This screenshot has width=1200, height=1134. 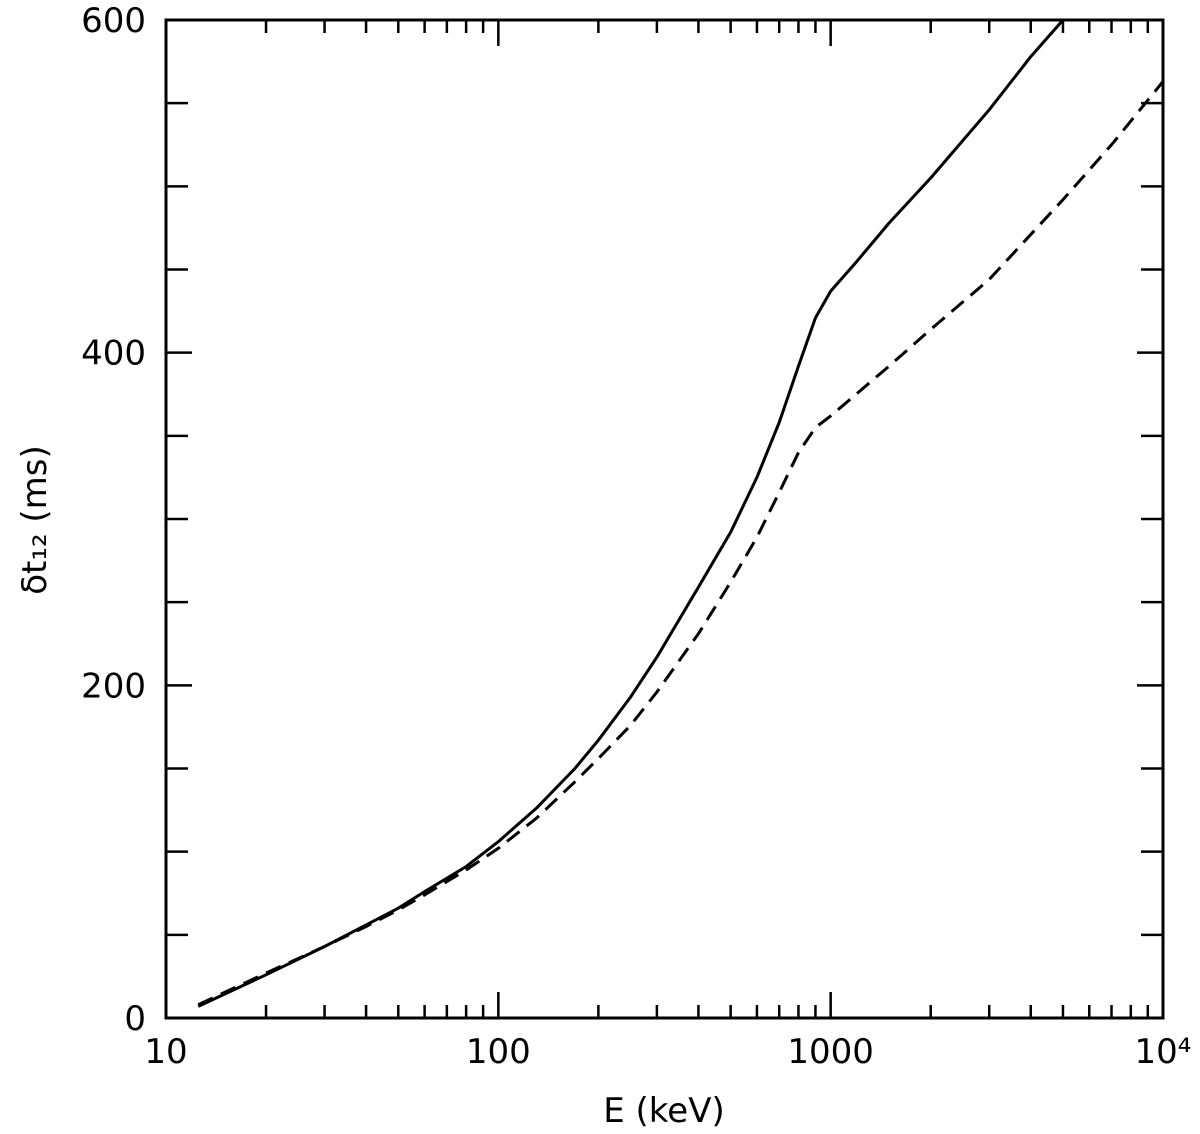 What do you see at coordinates (1163, 1052) in the screenshot?
I see `x-tick-label: 10⁴` at bounding box center [1163, 1052].